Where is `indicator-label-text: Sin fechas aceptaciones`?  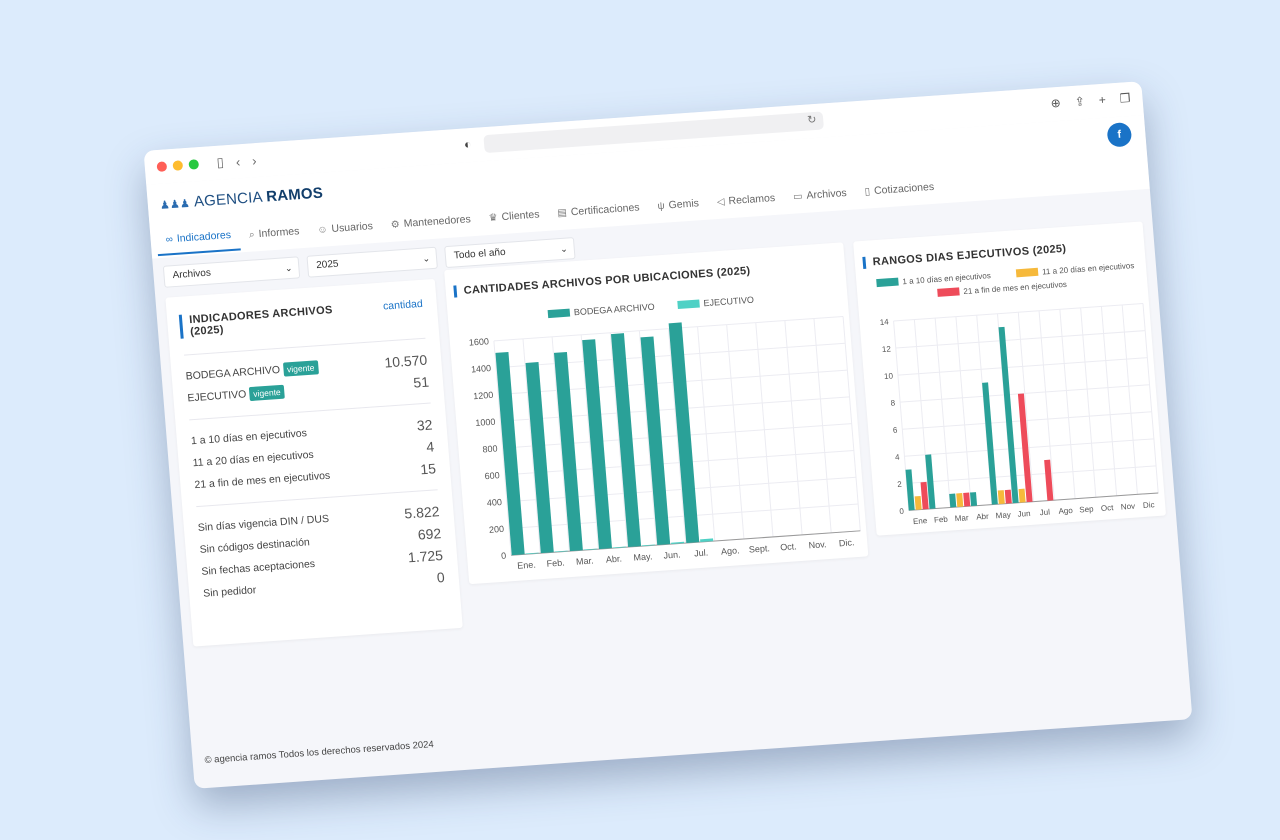
indicator-label-text: Sin fechas aceptaciones is located at coordinates (258, 567).